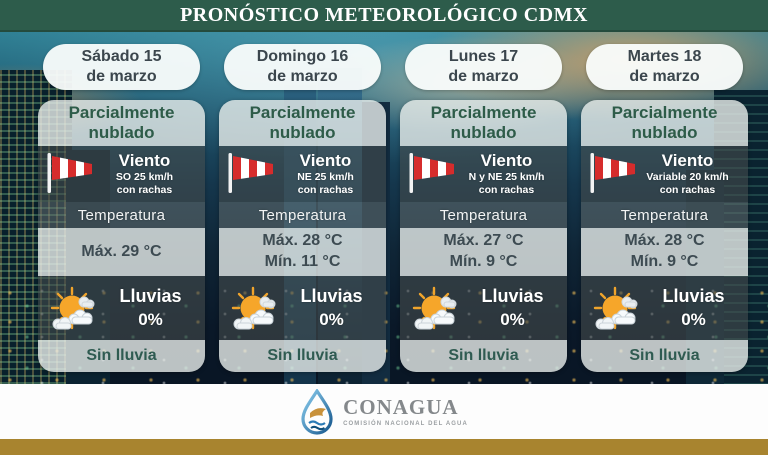 Image resolution: width=768 pixels, height=455 pixels. What do you see at coordinates (302, 261) in the screenshot?
I see `temperature-min: Mín. 11 °C` at bounding box center [302, 261].